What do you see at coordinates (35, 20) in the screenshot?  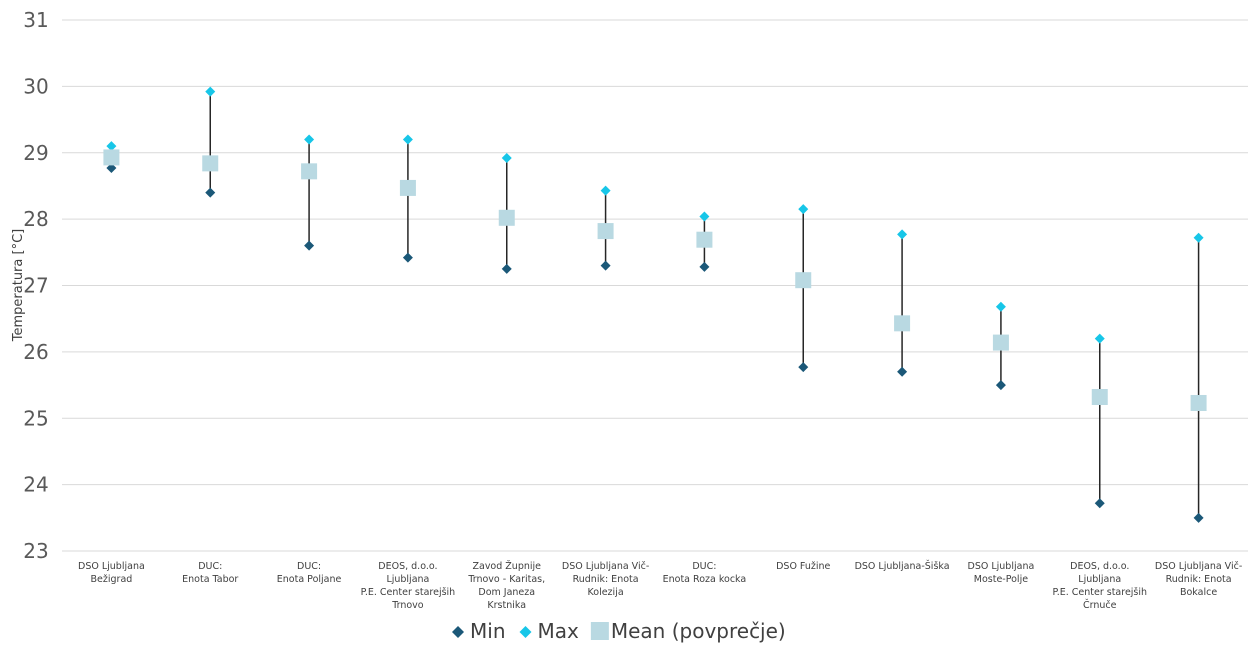 I see `y-tick-label: 31` at bounding box center [35, 20].